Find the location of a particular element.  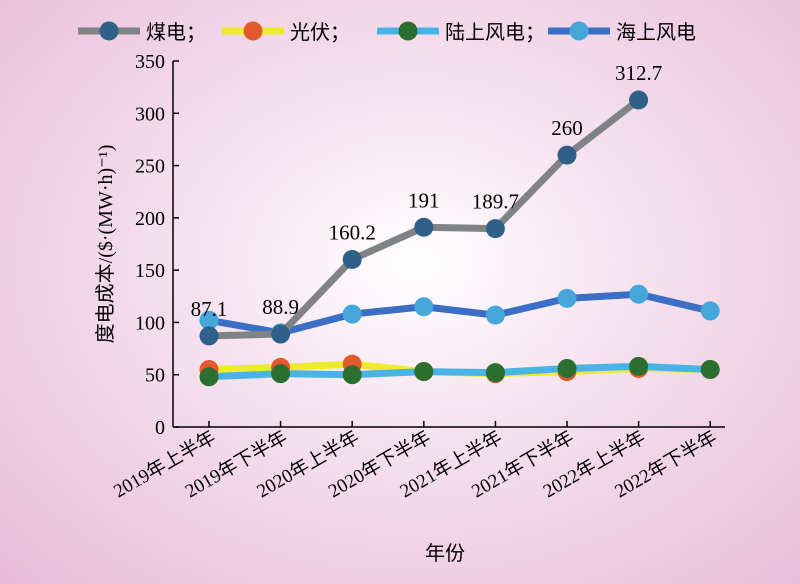

y-tick-label: 250 is located at coordinates (150, 167).